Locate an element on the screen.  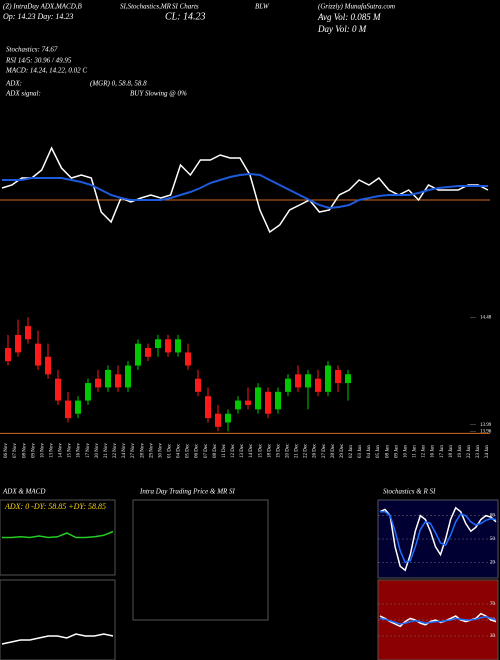
x-tick-label: 27 Dec is located at coordinates (324, 450).